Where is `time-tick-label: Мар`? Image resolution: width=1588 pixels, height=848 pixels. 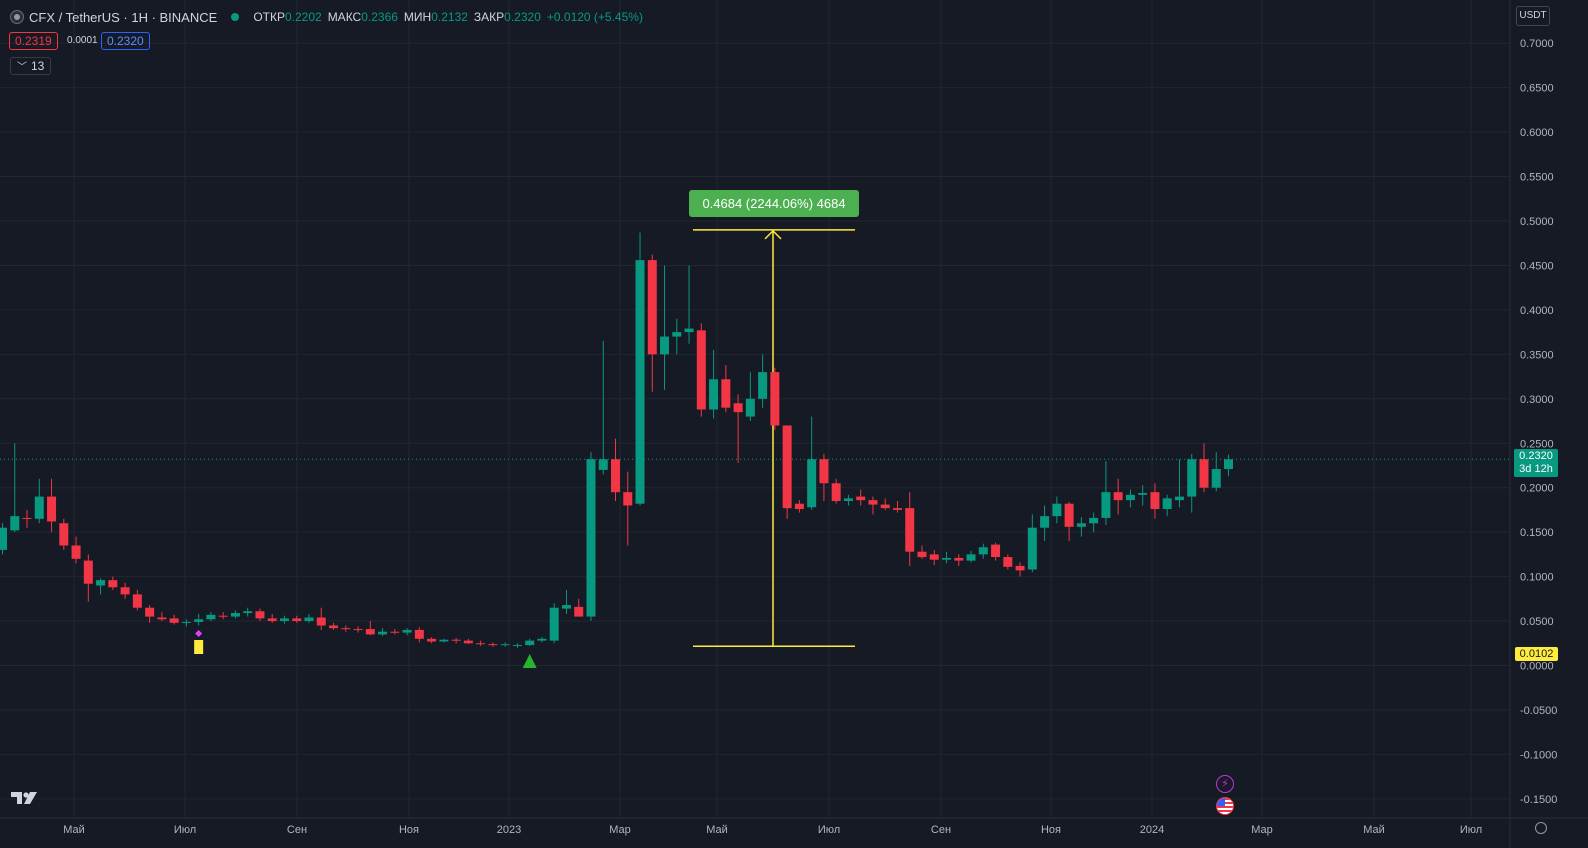 time-tick-label: Мар is located at coordinates (620, 830).